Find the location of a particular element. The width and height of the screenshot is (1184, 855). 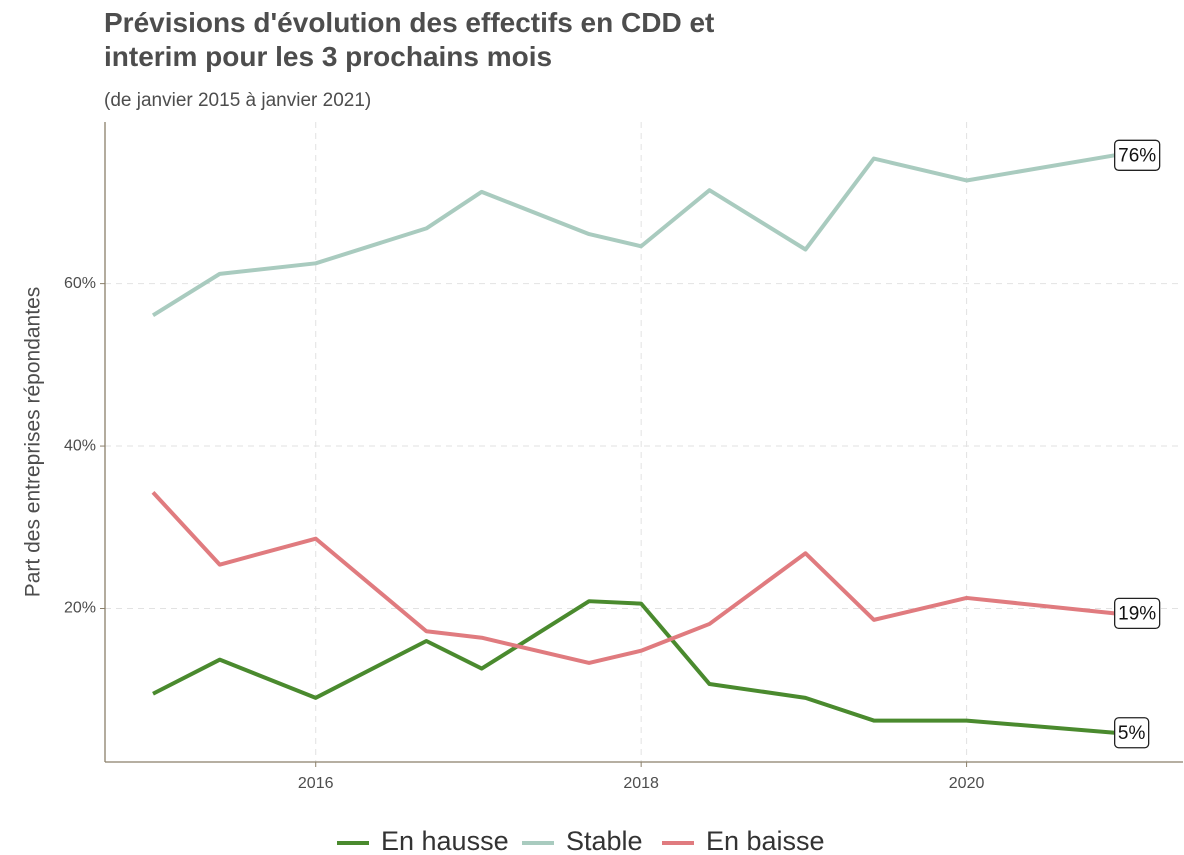

end-label: 76% is located at coordinates (1137, 155).